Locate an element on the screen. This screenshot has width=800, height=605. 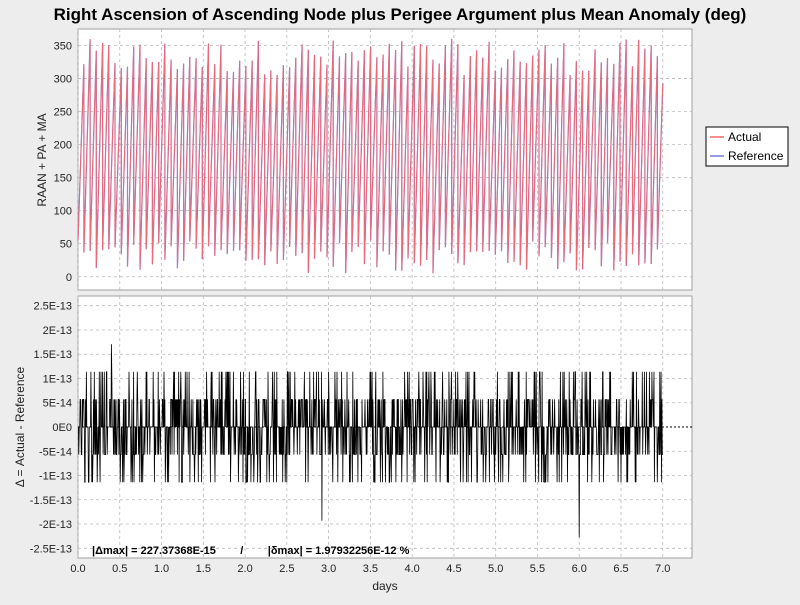
x-tick-label: 4.5 is located at coordinates (453, 569).